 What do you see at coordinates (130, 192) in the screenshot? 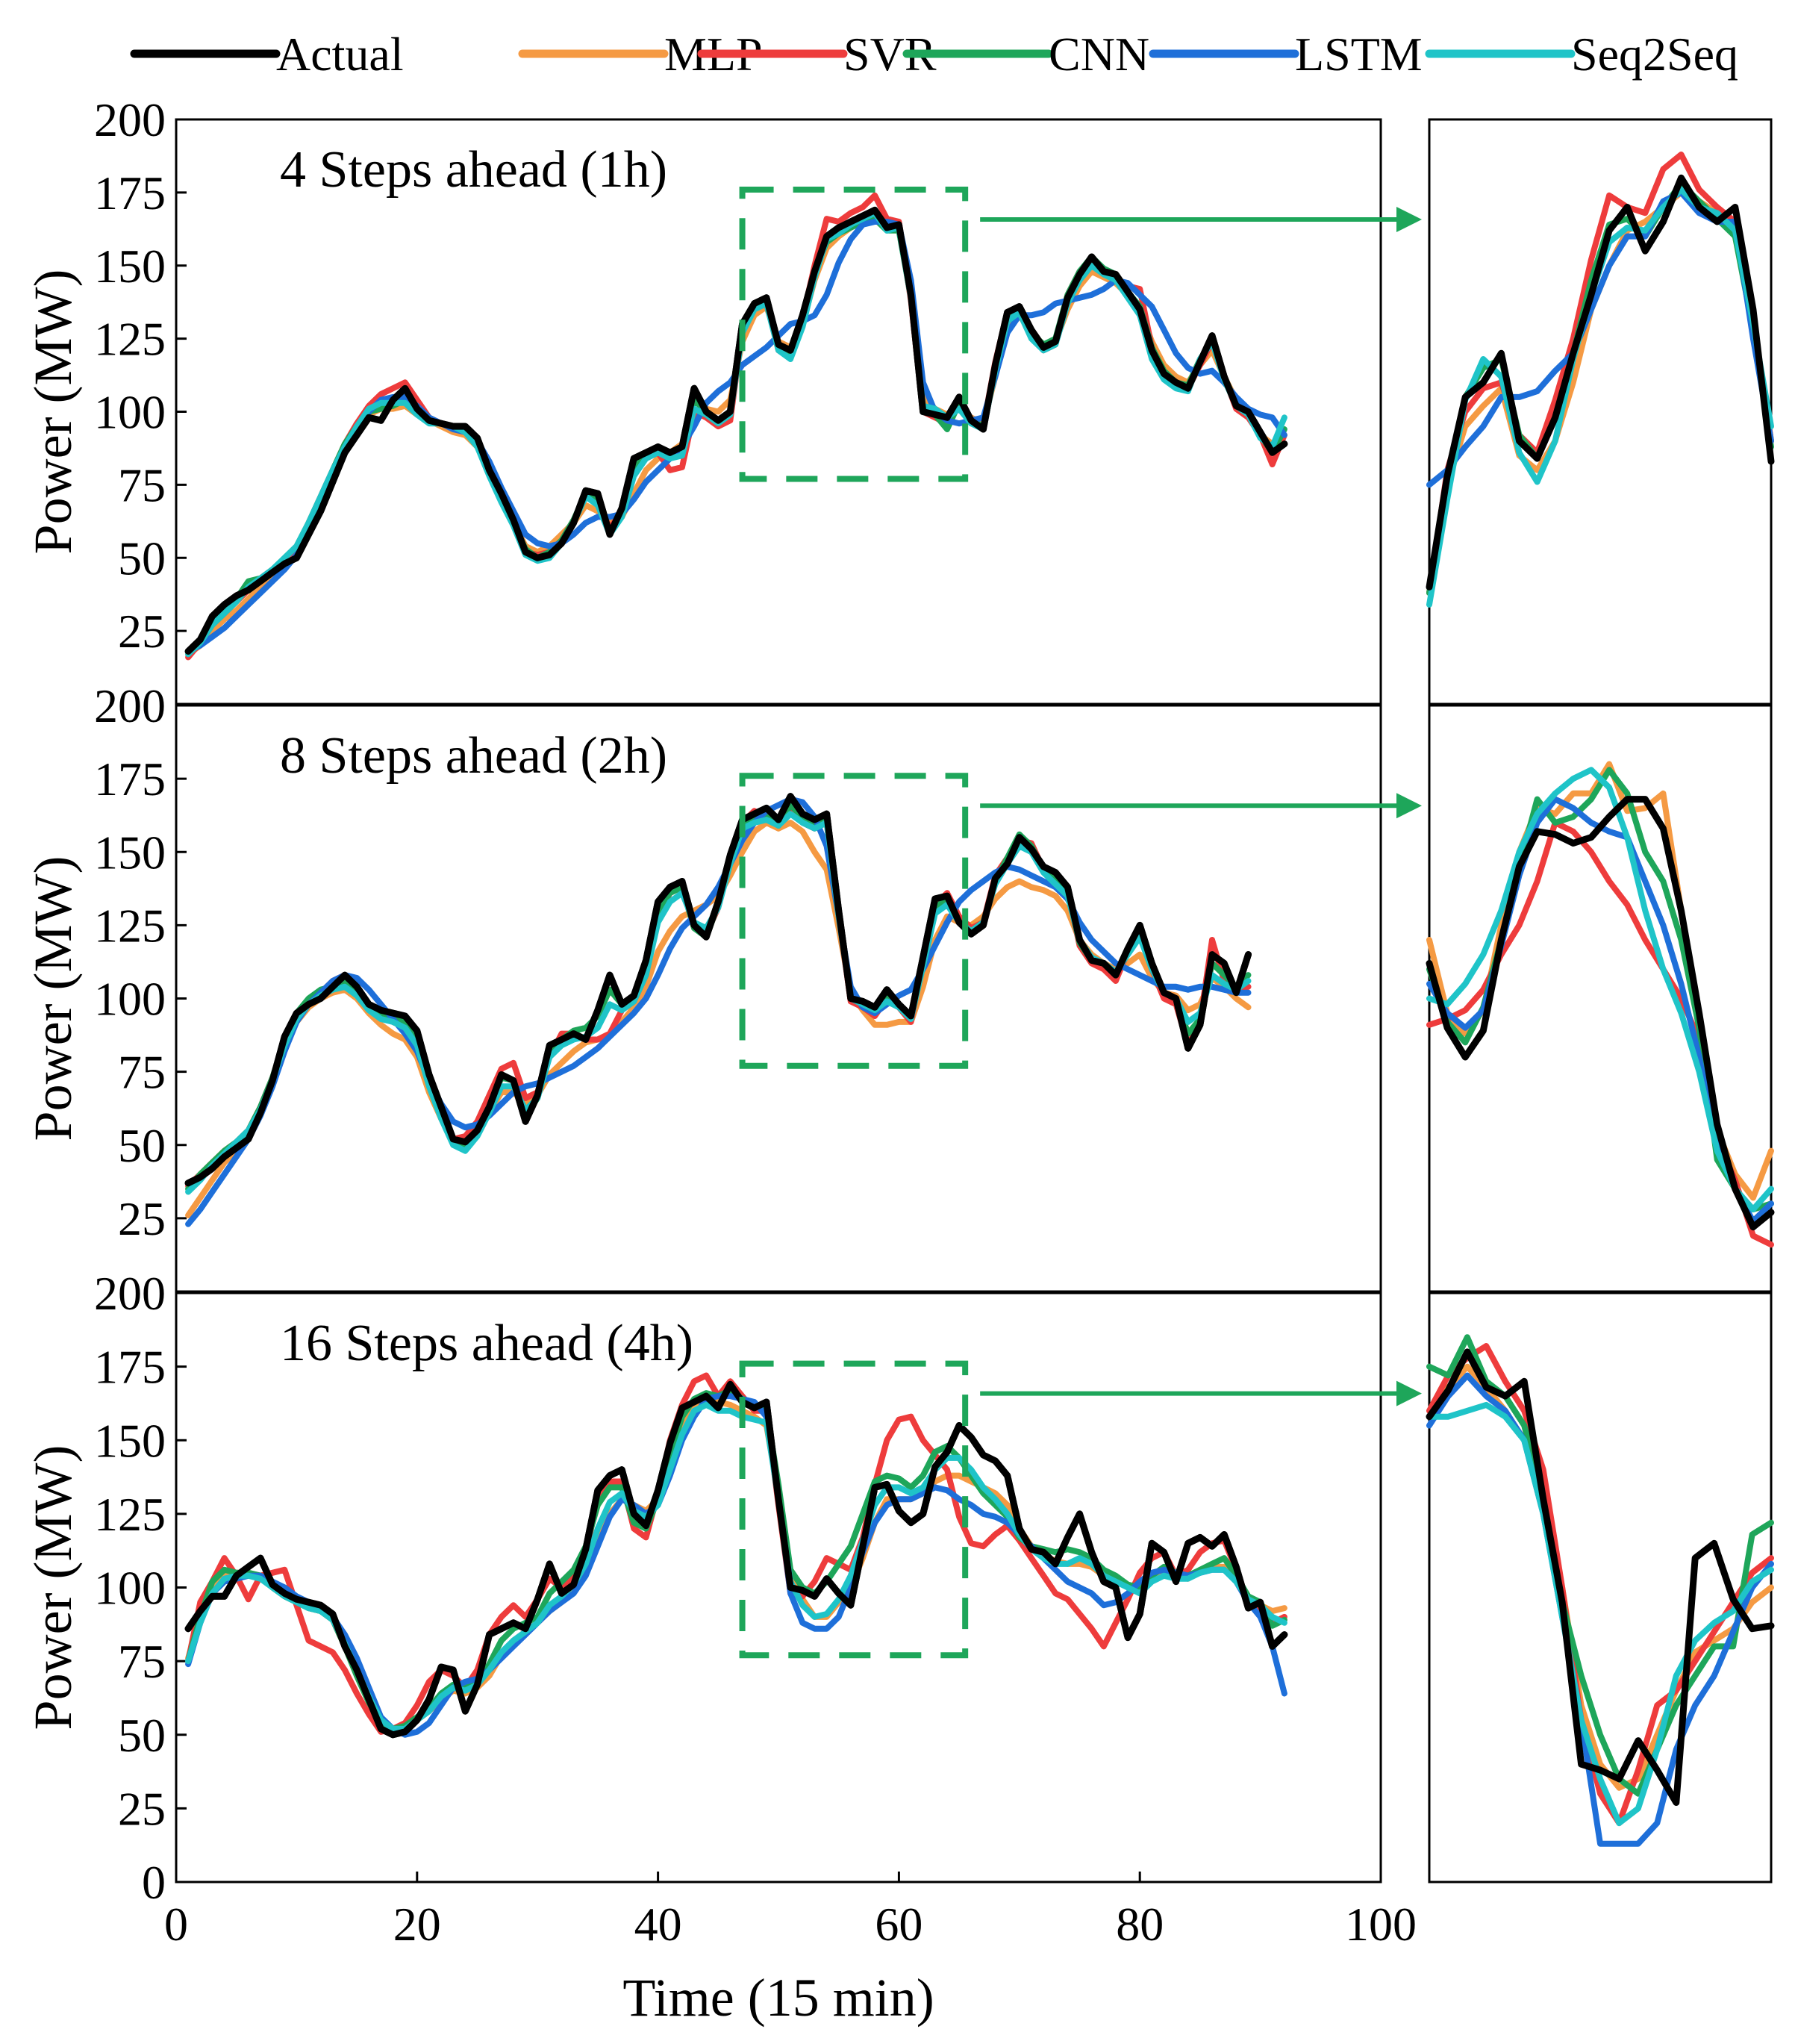
I see `panel1-ytick-label-175: 175` at bounding box center [130, 192].